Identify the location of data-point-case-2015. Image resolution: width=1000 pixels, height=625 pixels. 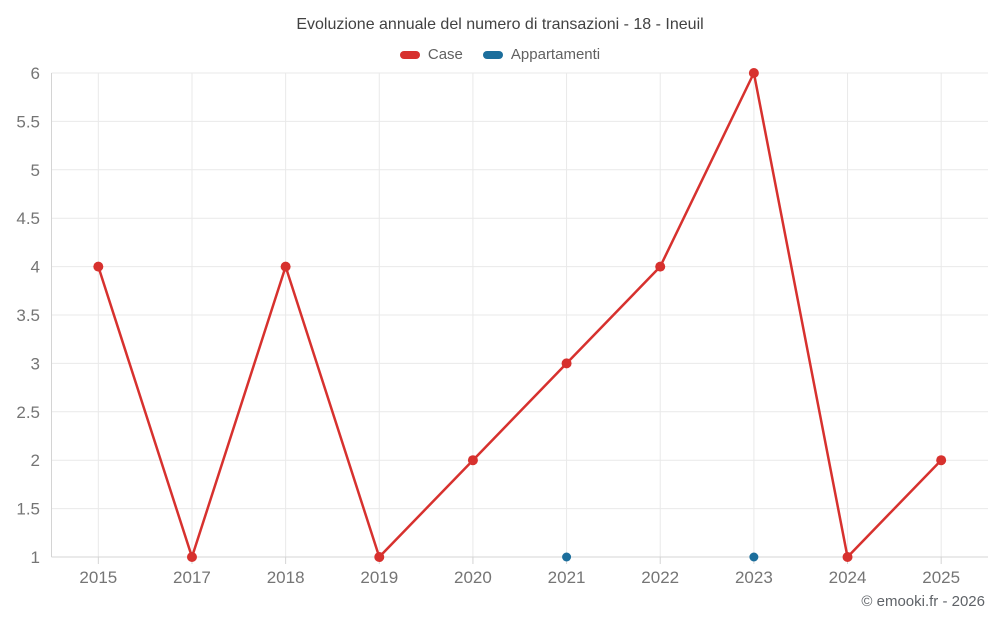
(98, 266).